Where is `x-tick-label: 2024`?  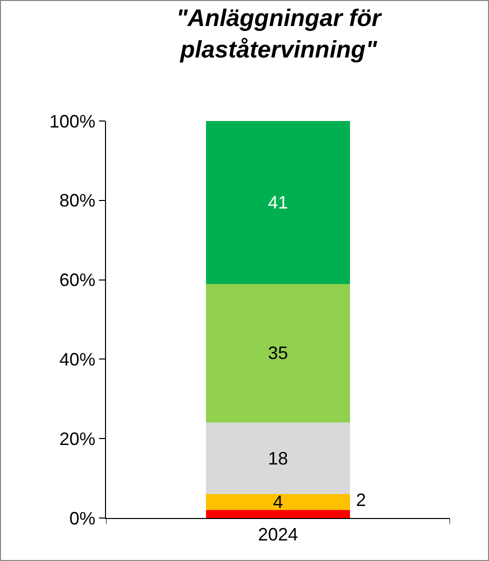
x-tick-label: 2024 is located at coordinates (278, 534).